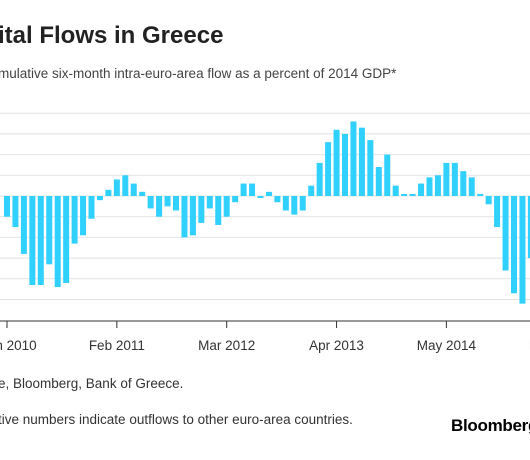 This screenshot has width=530, height=460. I want to click on x-tick-label: Mar 2012, so click(226, 345).